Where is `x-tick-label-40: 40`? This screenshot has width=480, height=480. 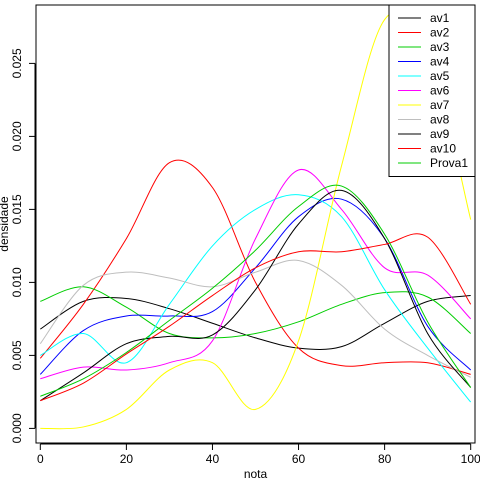 x-tick-label-40: 40 is located at coordinates (213, 459).